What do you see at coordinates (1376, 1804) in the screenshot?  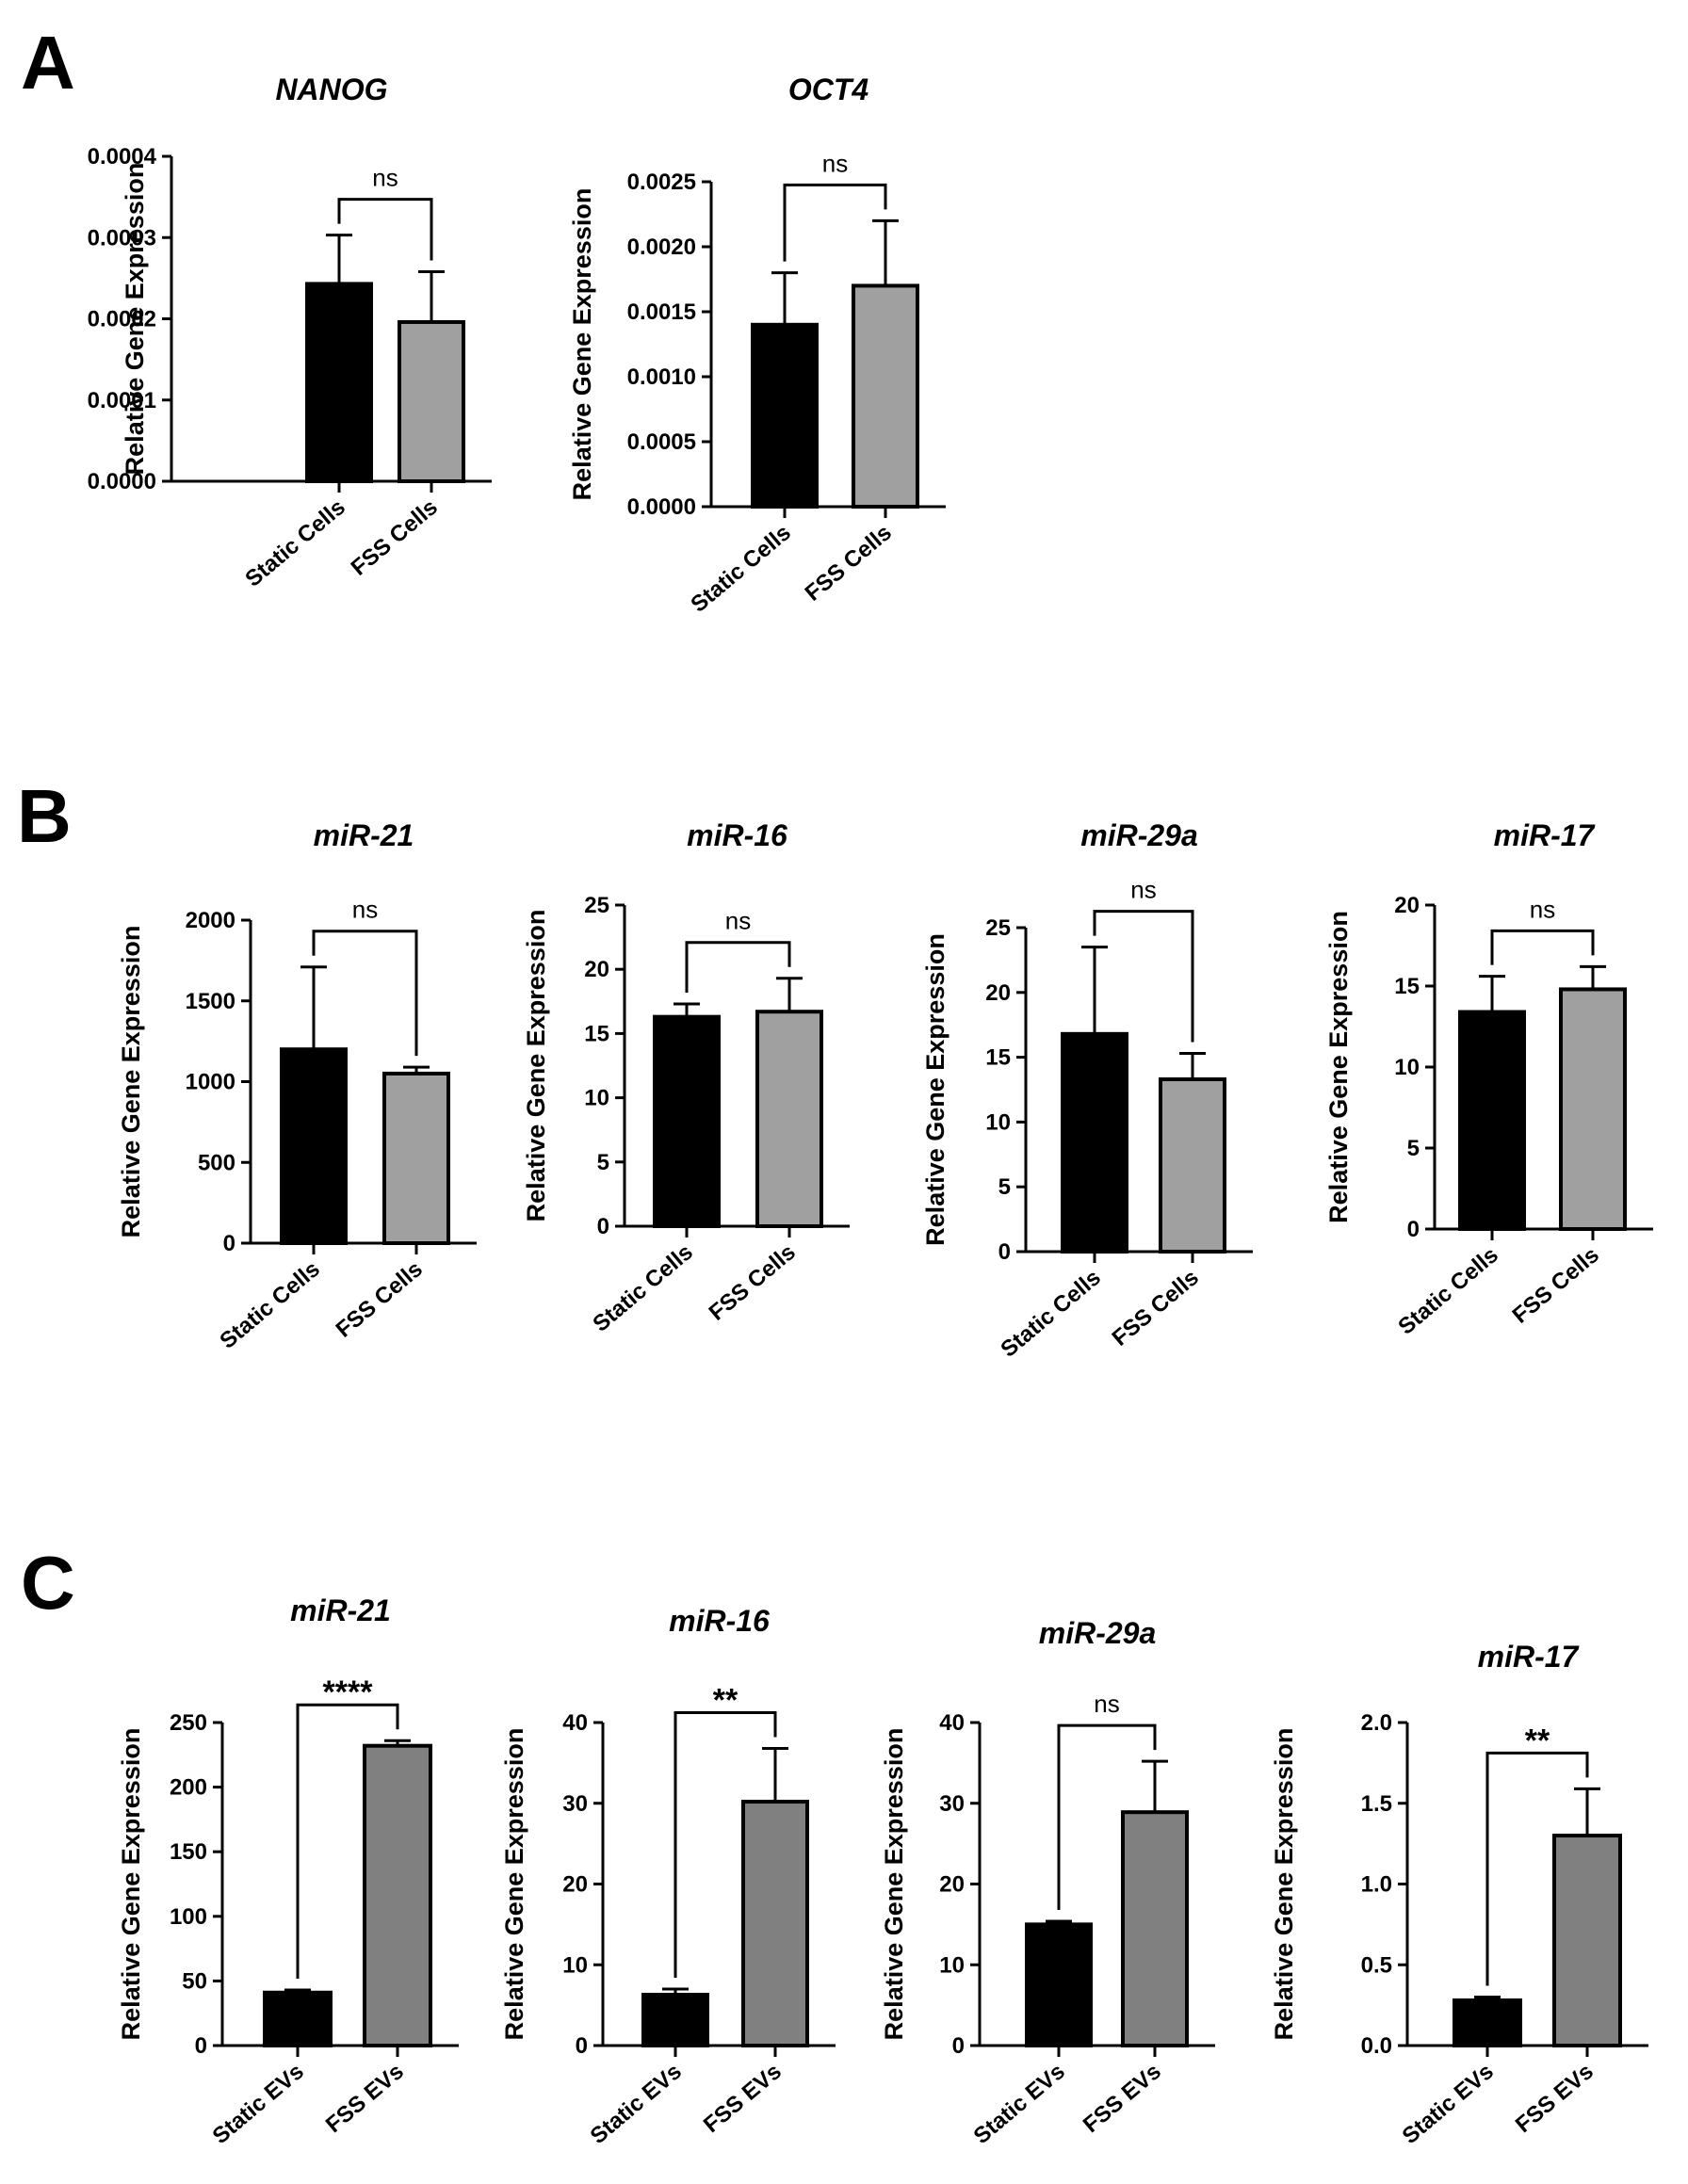 I see `y-tick-label: 1.5` at bounding box center [1376, 1804].